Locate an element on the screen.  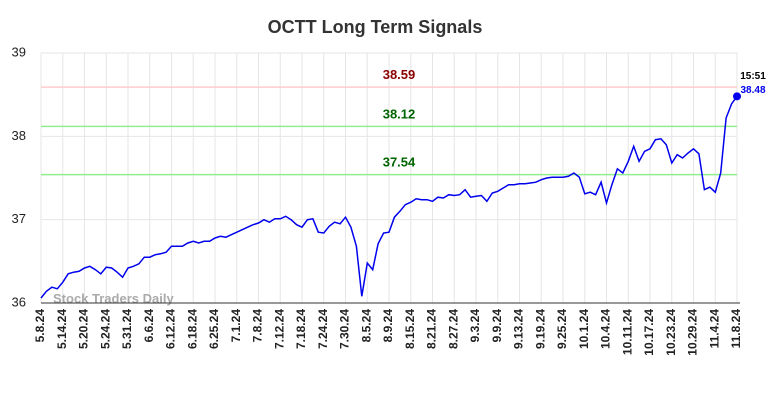
x-tick-label: 8.5.24 is located at coordinates (366, 326).